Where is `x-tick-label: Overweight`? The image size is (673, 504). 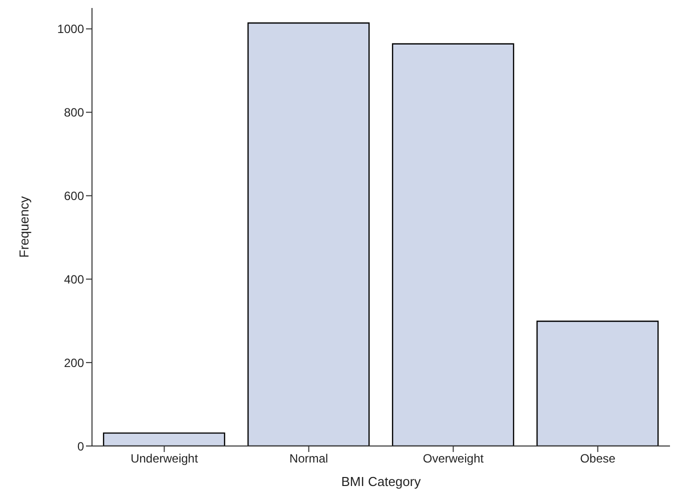 x-tick-label: Overweight is located at coordinates (453, 459).